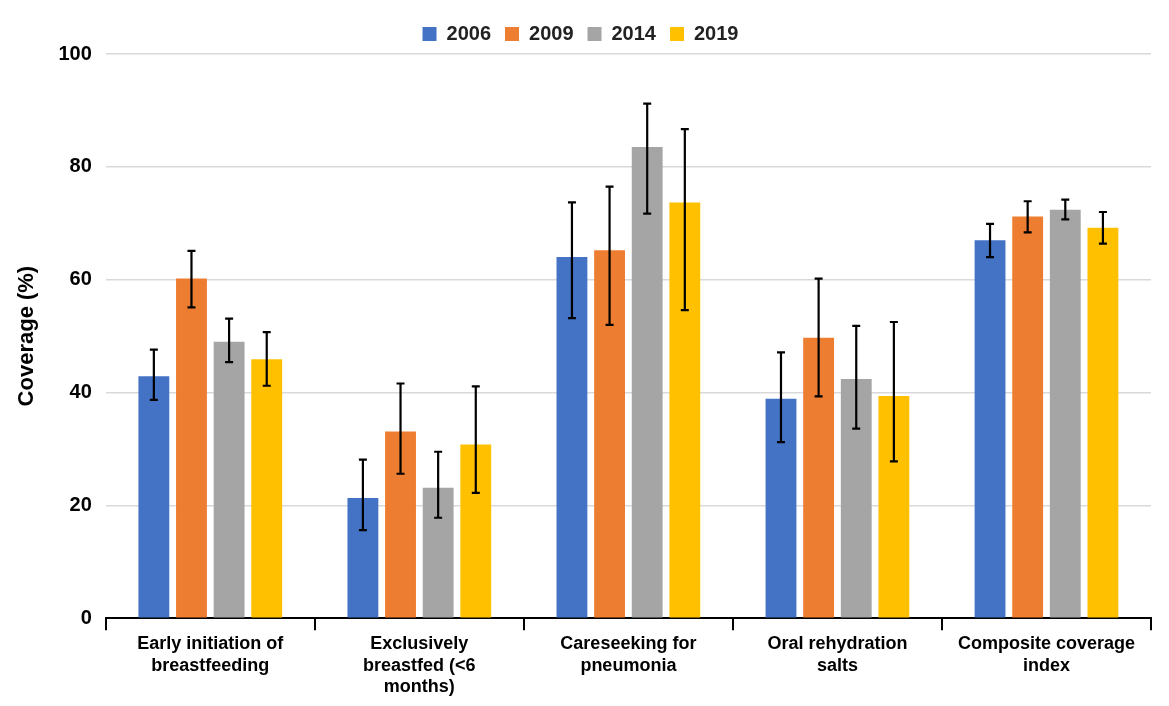  I want to click on y-tick-label: 20, so click(80, 503).